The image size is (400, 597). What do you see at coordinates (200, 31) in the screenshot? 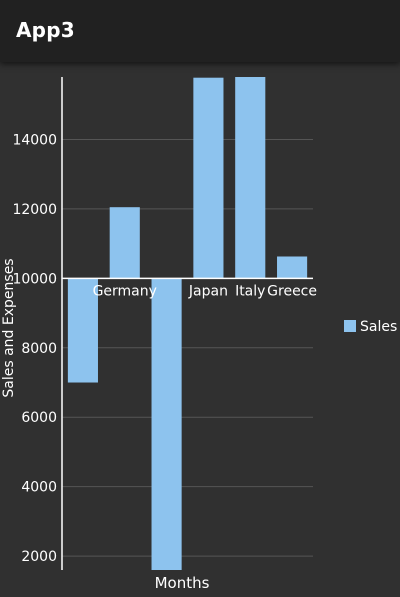
I see `app-bar: App3` at bounding box center [200, 31].